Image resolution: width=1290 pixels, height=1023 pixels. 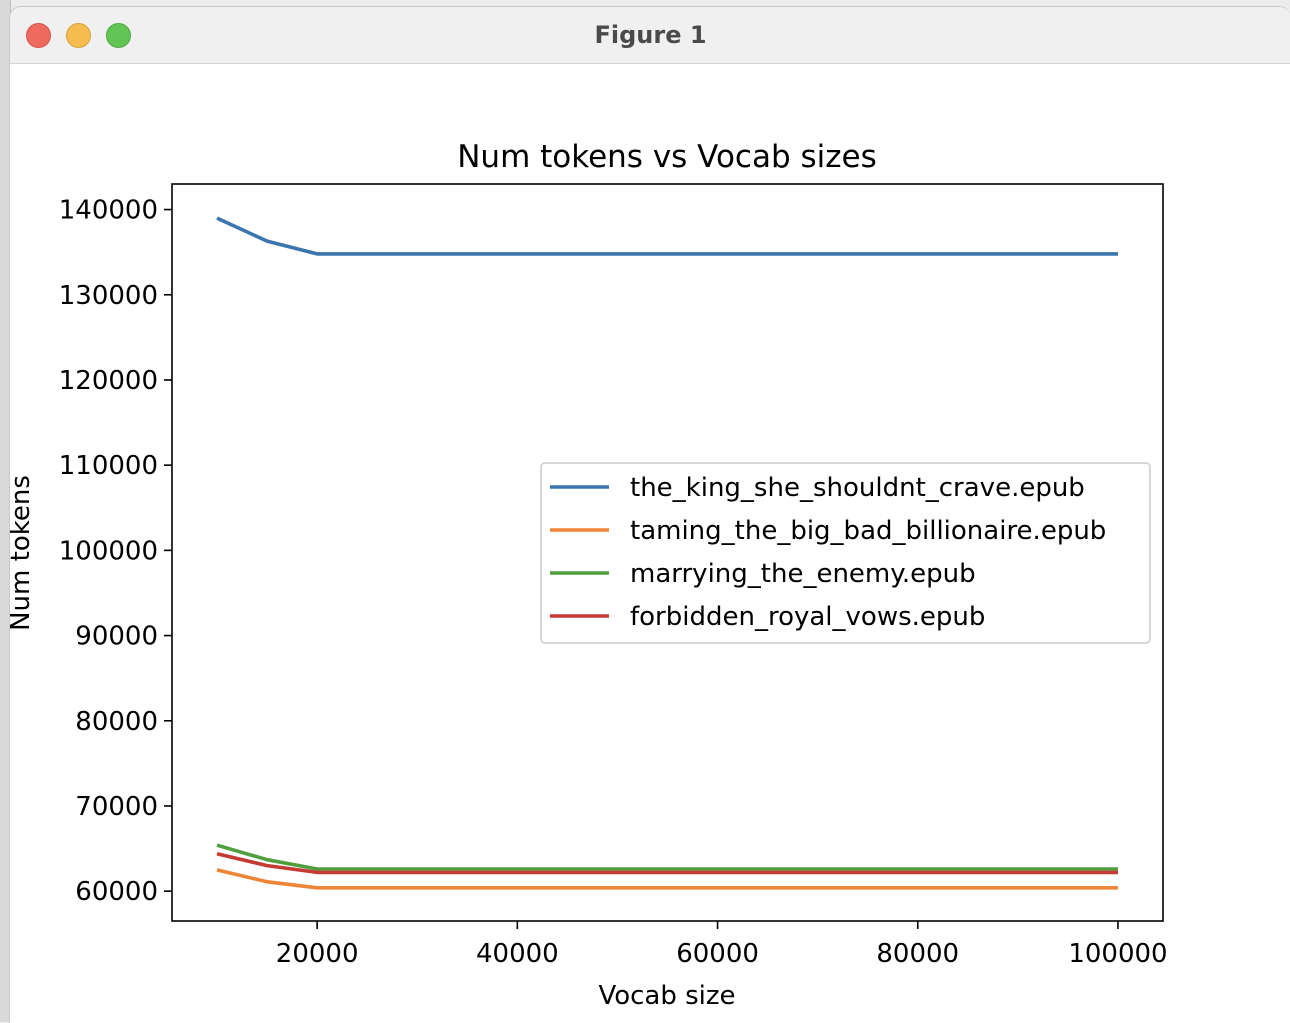 I want to click on x-axis-label: Vocab size, so click(x=666, y=996).